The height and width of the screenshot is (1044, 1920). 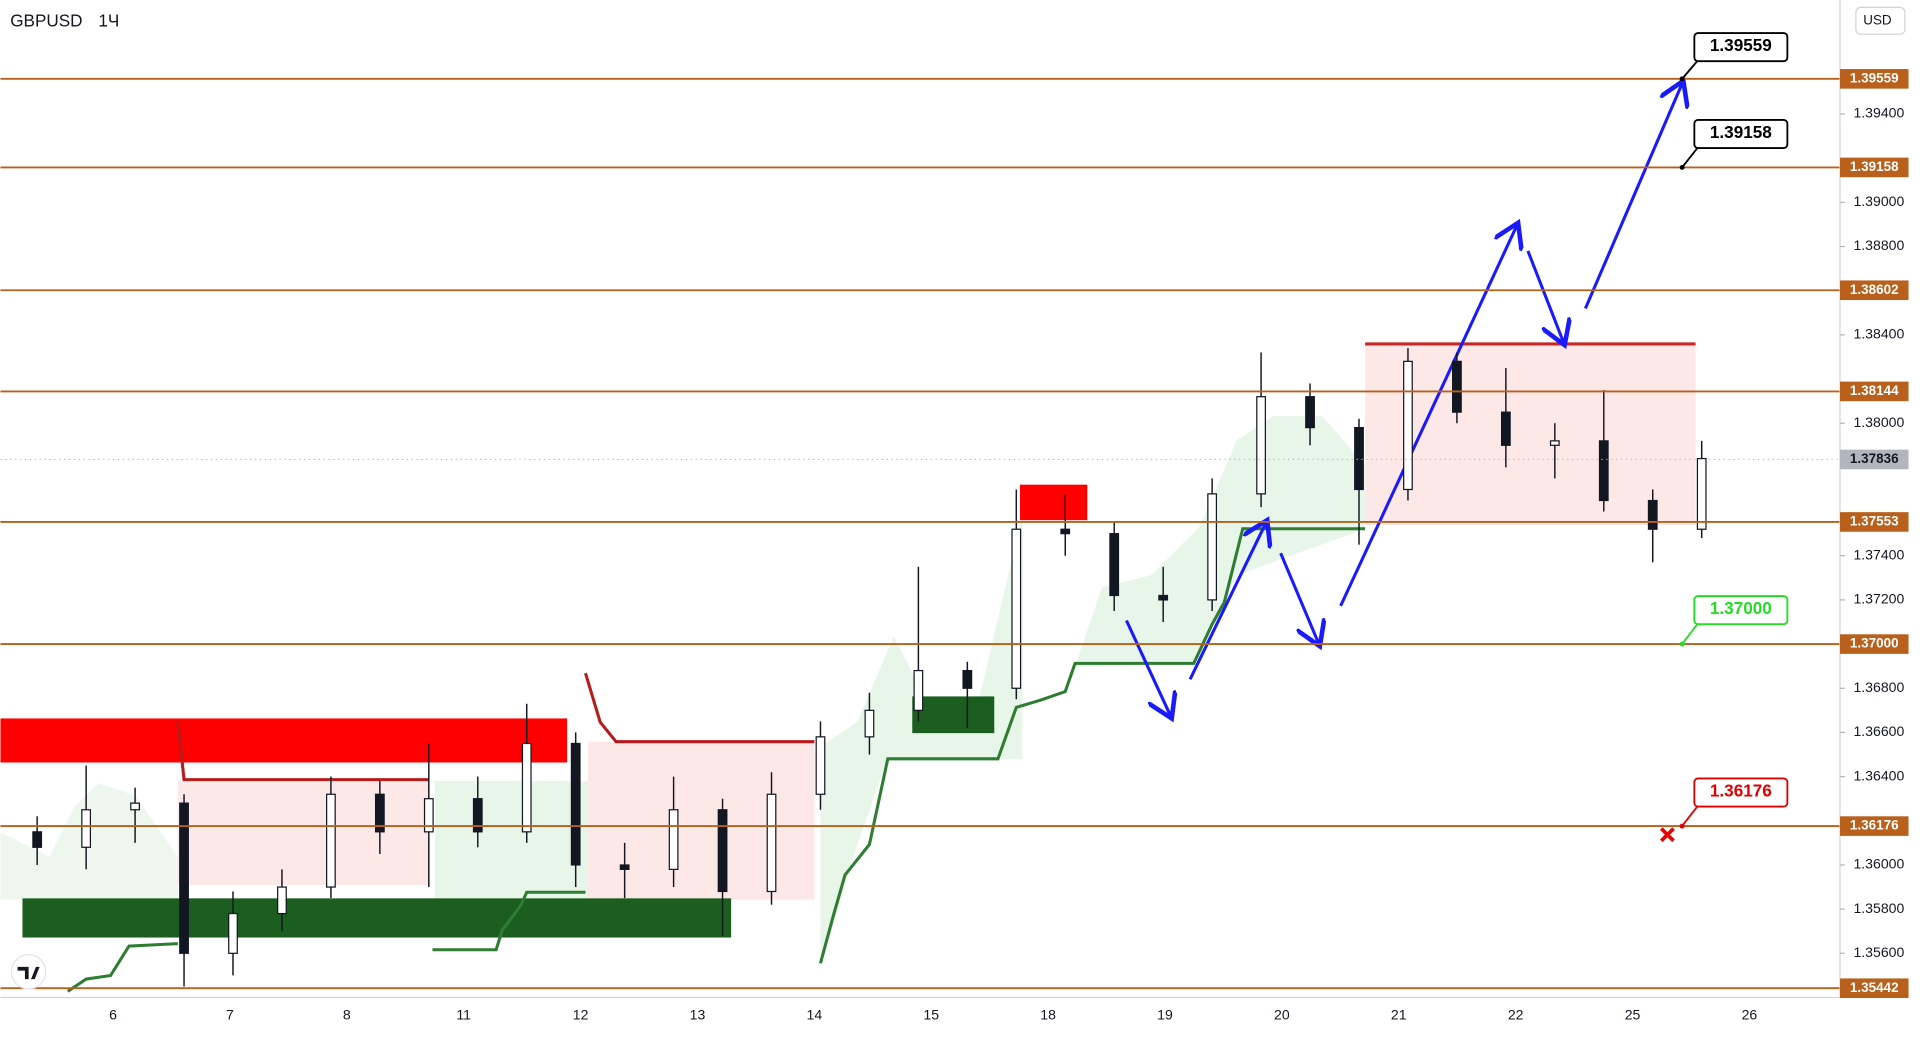 What do you see at coordinates (1516, 1015) in the screenshot?
I see `x-tick-label: 22` at bounding box center [1516, 1015].